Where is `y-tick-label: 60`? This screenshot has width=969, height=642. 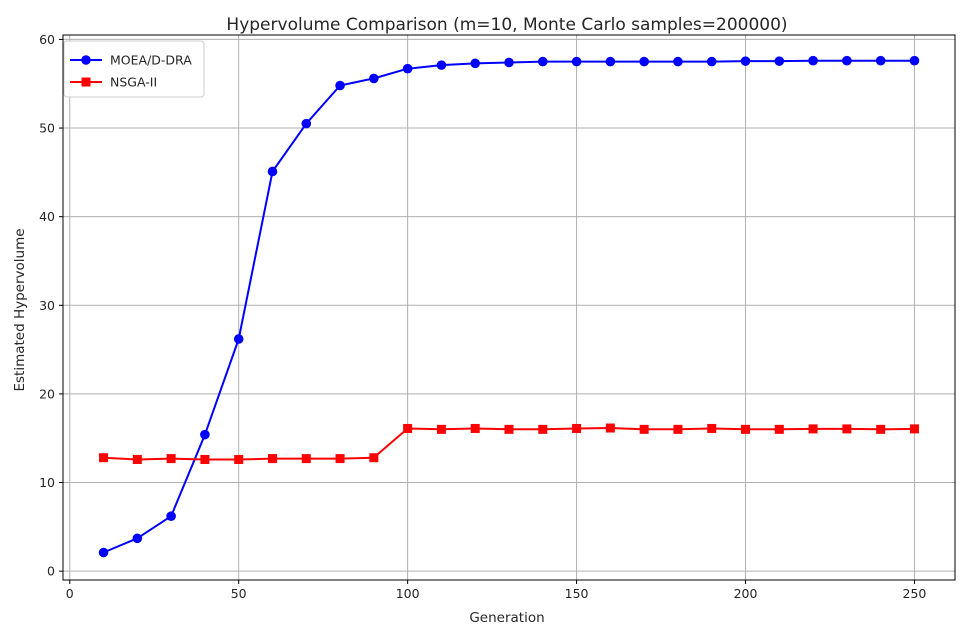 y-tick-label: 60 is located at coordinates (47, 39).